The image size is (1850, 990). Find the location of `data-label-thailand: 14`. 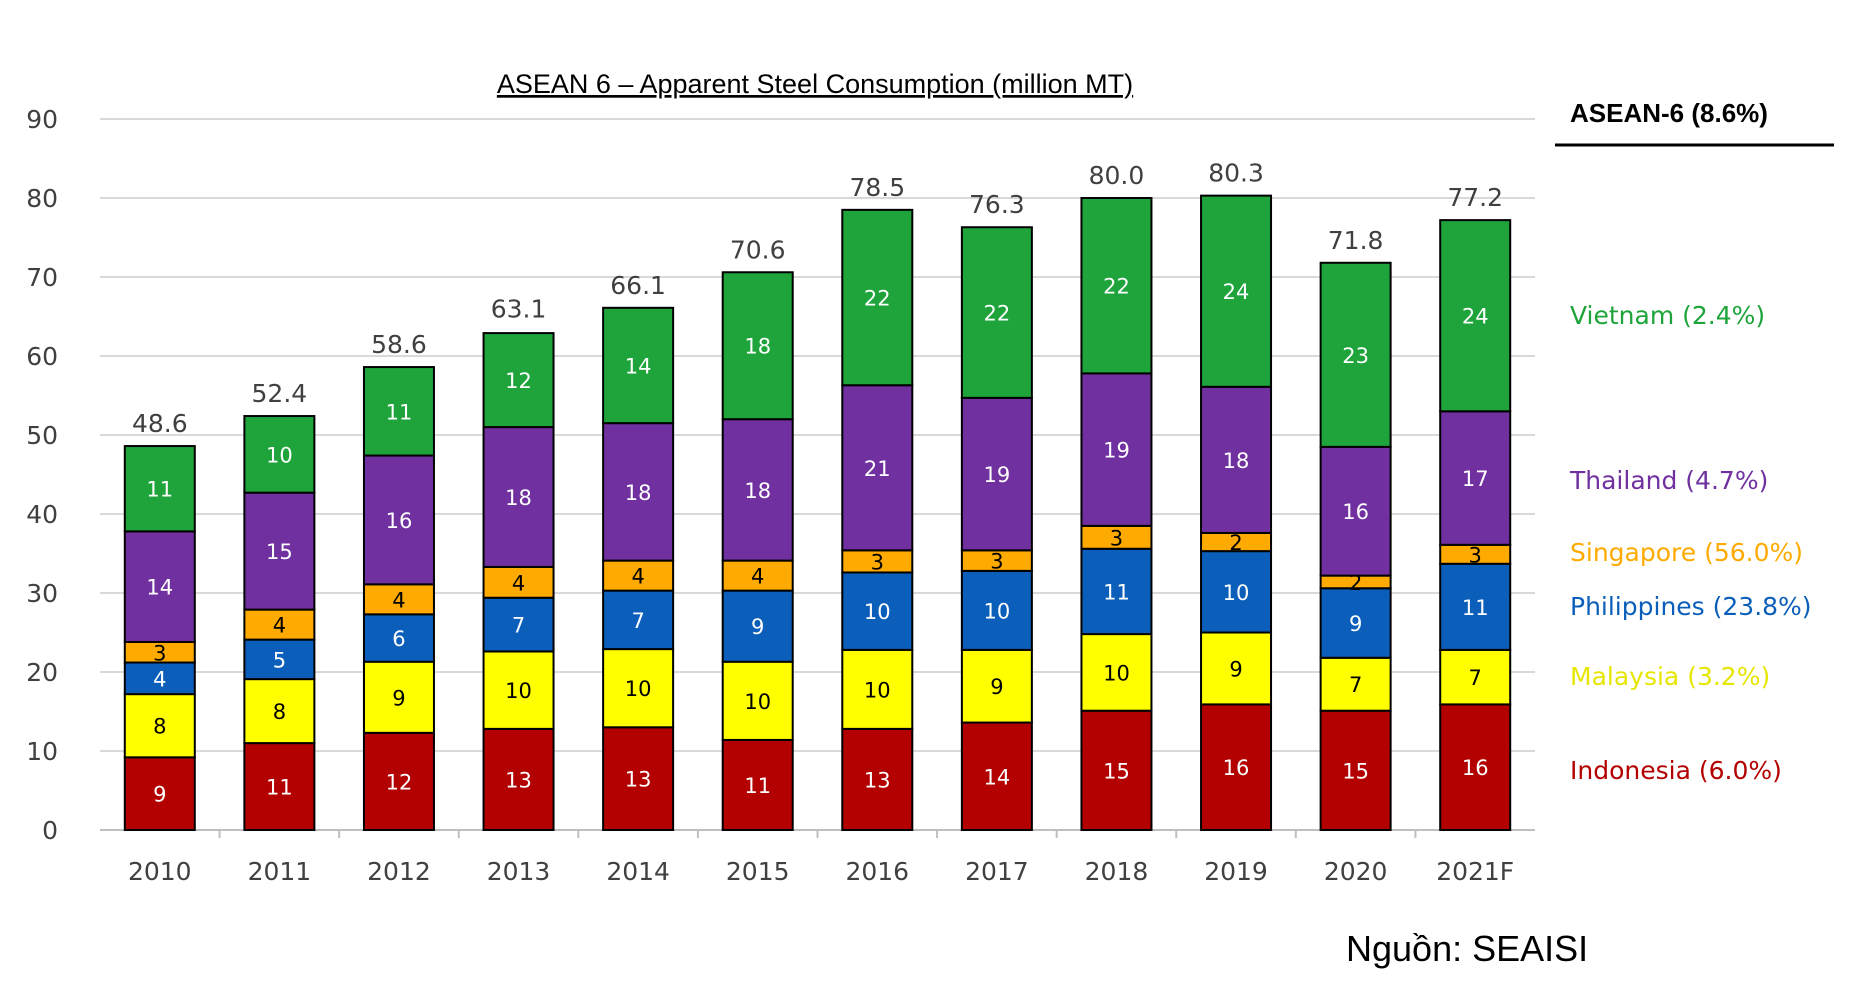

data-label-thailand: 14 is located at coordinates (159, 588).